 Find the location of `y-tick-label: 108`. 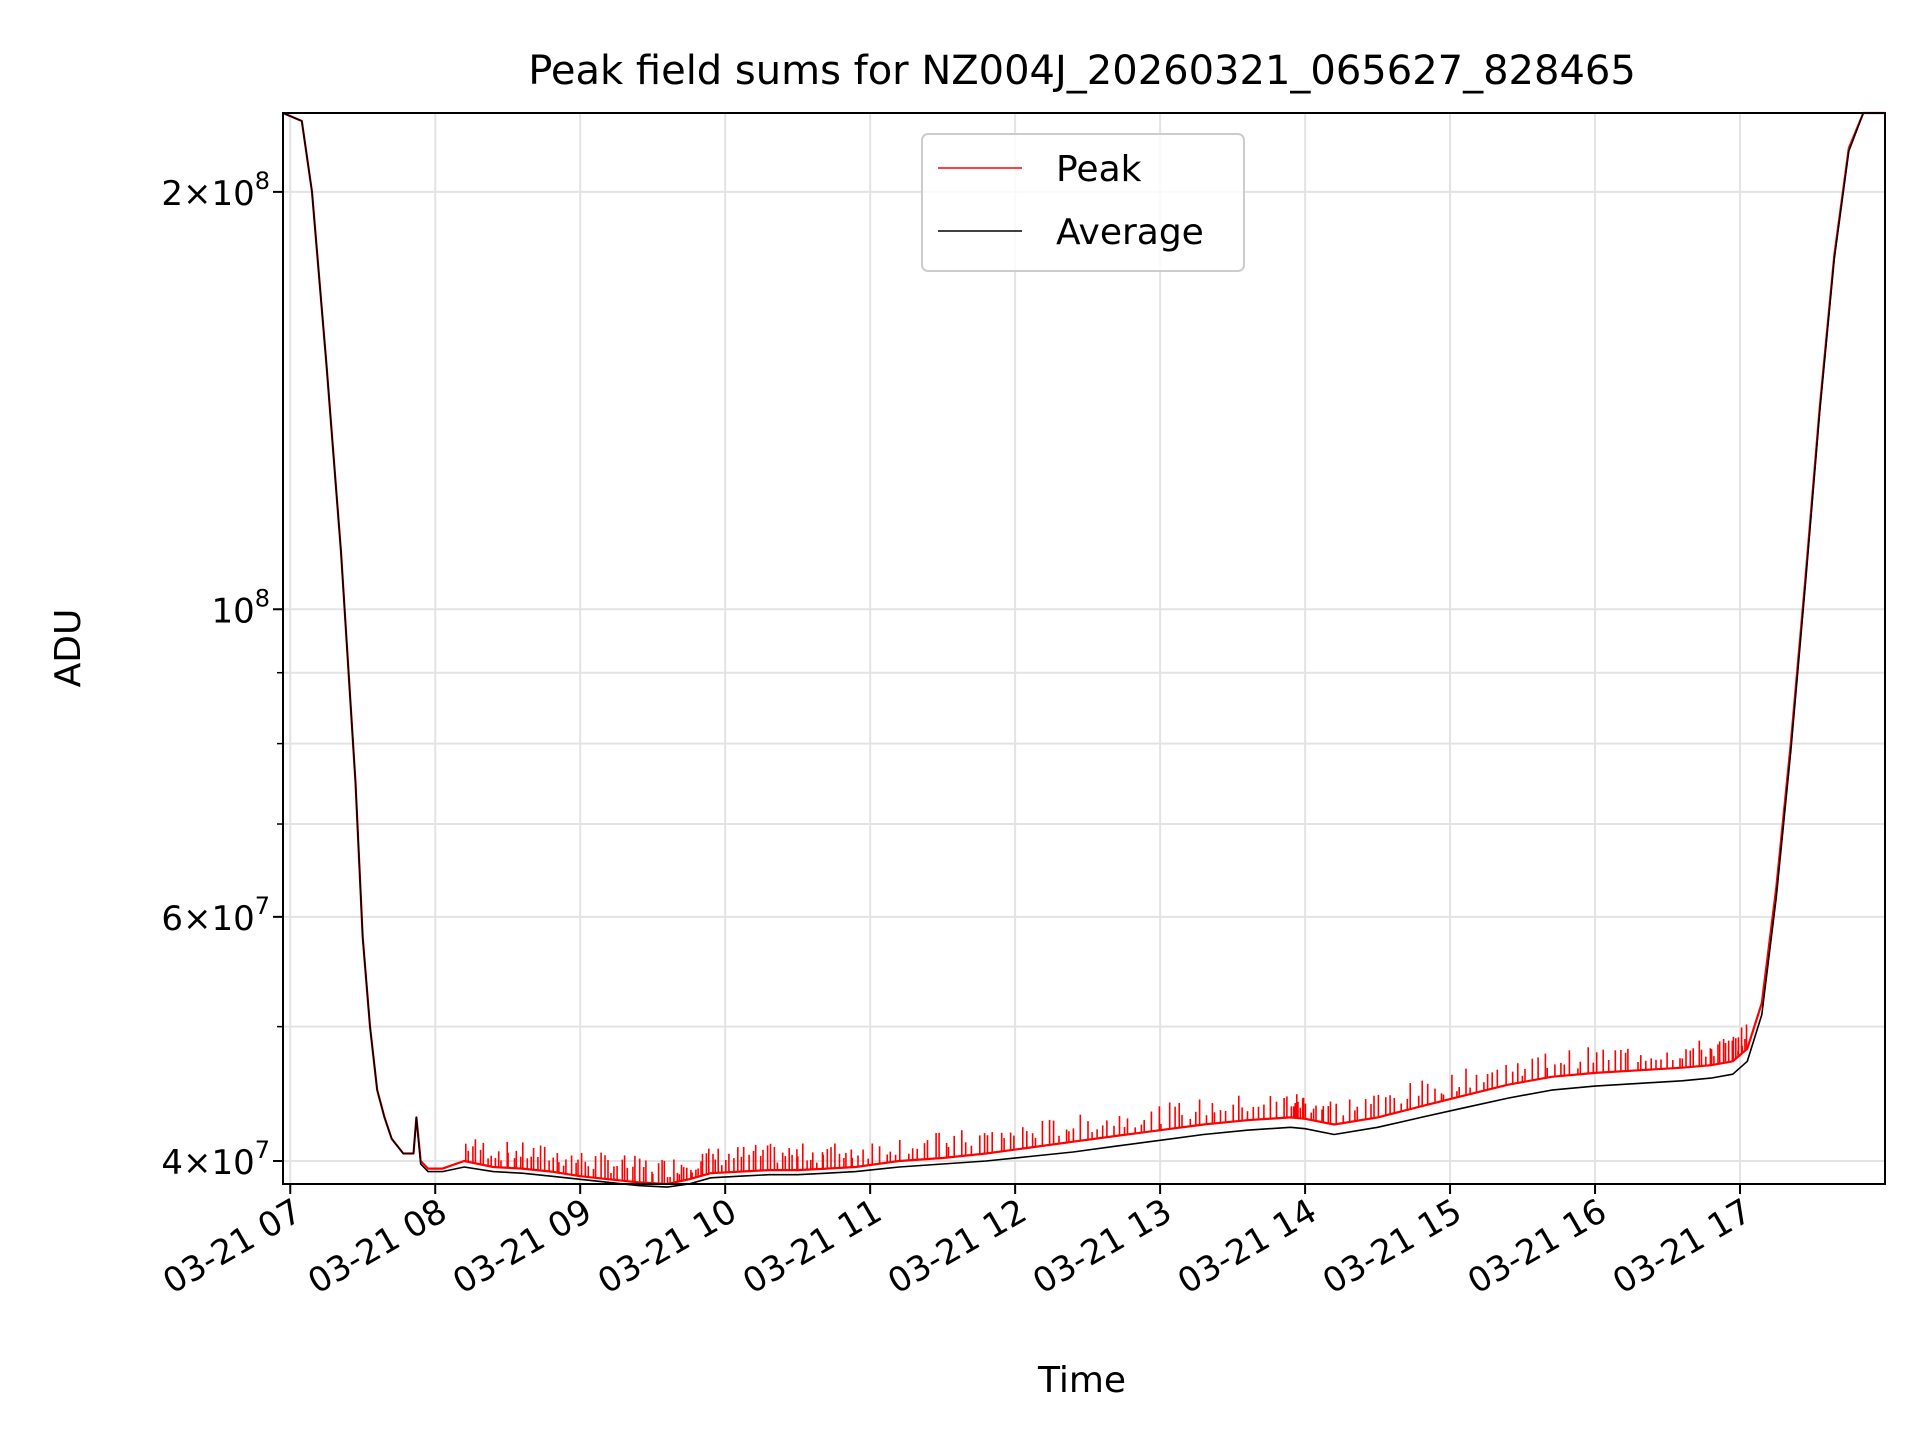

y-tick-label: 108 is located at coordinates (240, 607).